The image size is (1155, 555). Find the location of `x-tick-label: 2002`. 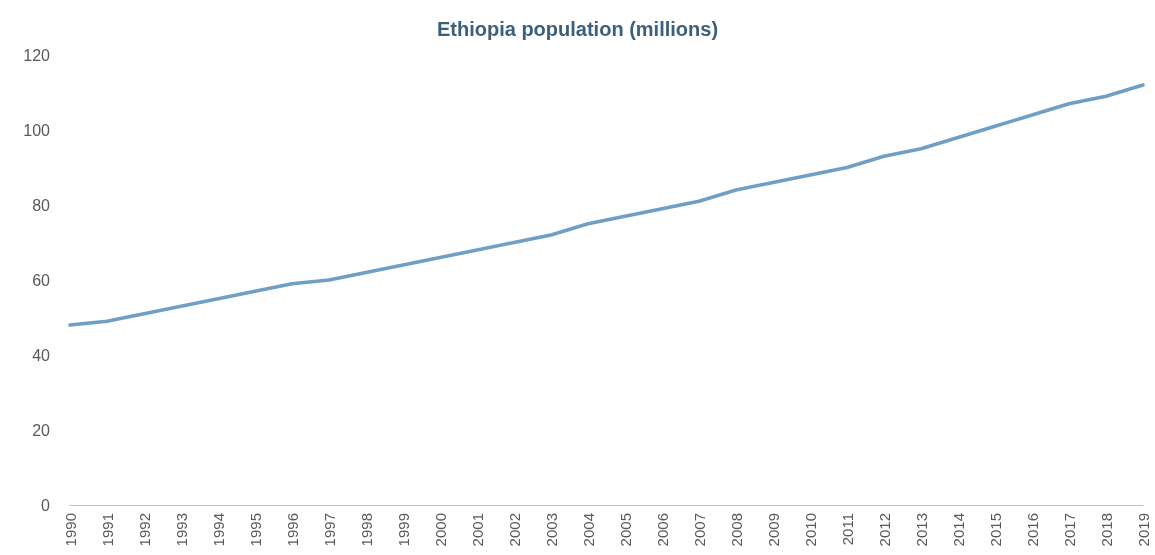

x-tick-label: 2002 is located at coordinates (514, 530).